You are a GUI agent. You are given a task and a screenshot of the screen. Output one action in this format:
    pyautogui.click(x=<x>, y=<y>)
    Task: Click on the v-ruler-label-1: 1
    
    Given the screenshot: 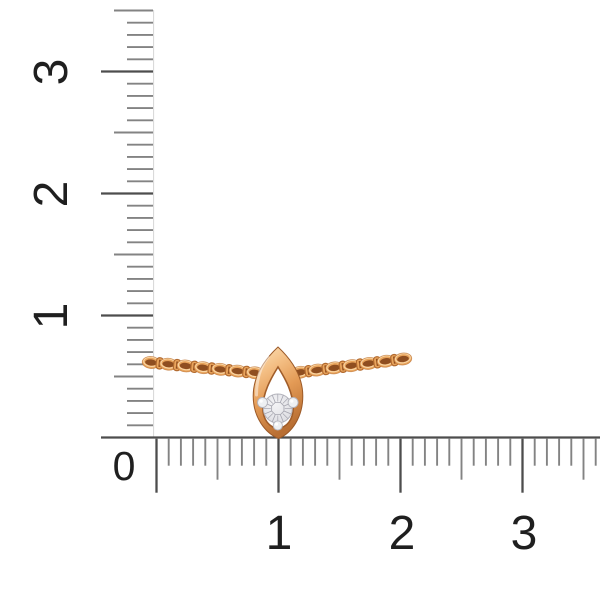 What is the action you would take?
    pyautogui.click(x=51, y=316)
    